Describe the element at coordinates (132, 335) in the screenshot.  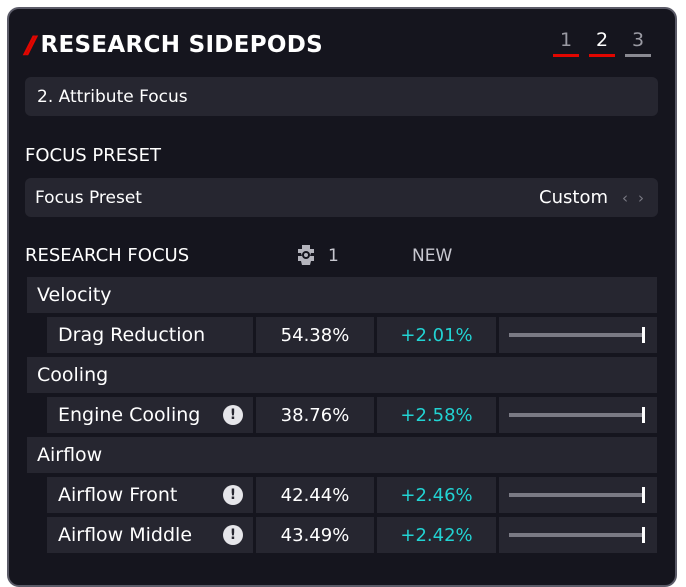
I see `item-name: Drag Reduction` at that location.